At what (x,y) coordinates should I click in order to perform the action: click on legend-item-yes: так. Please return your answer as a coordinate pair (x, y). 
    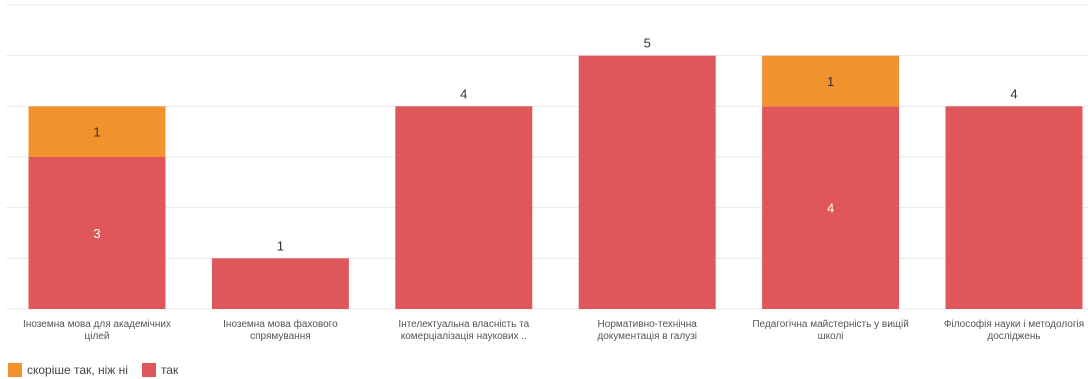
    Looking at the image, I should click on (160, 370).